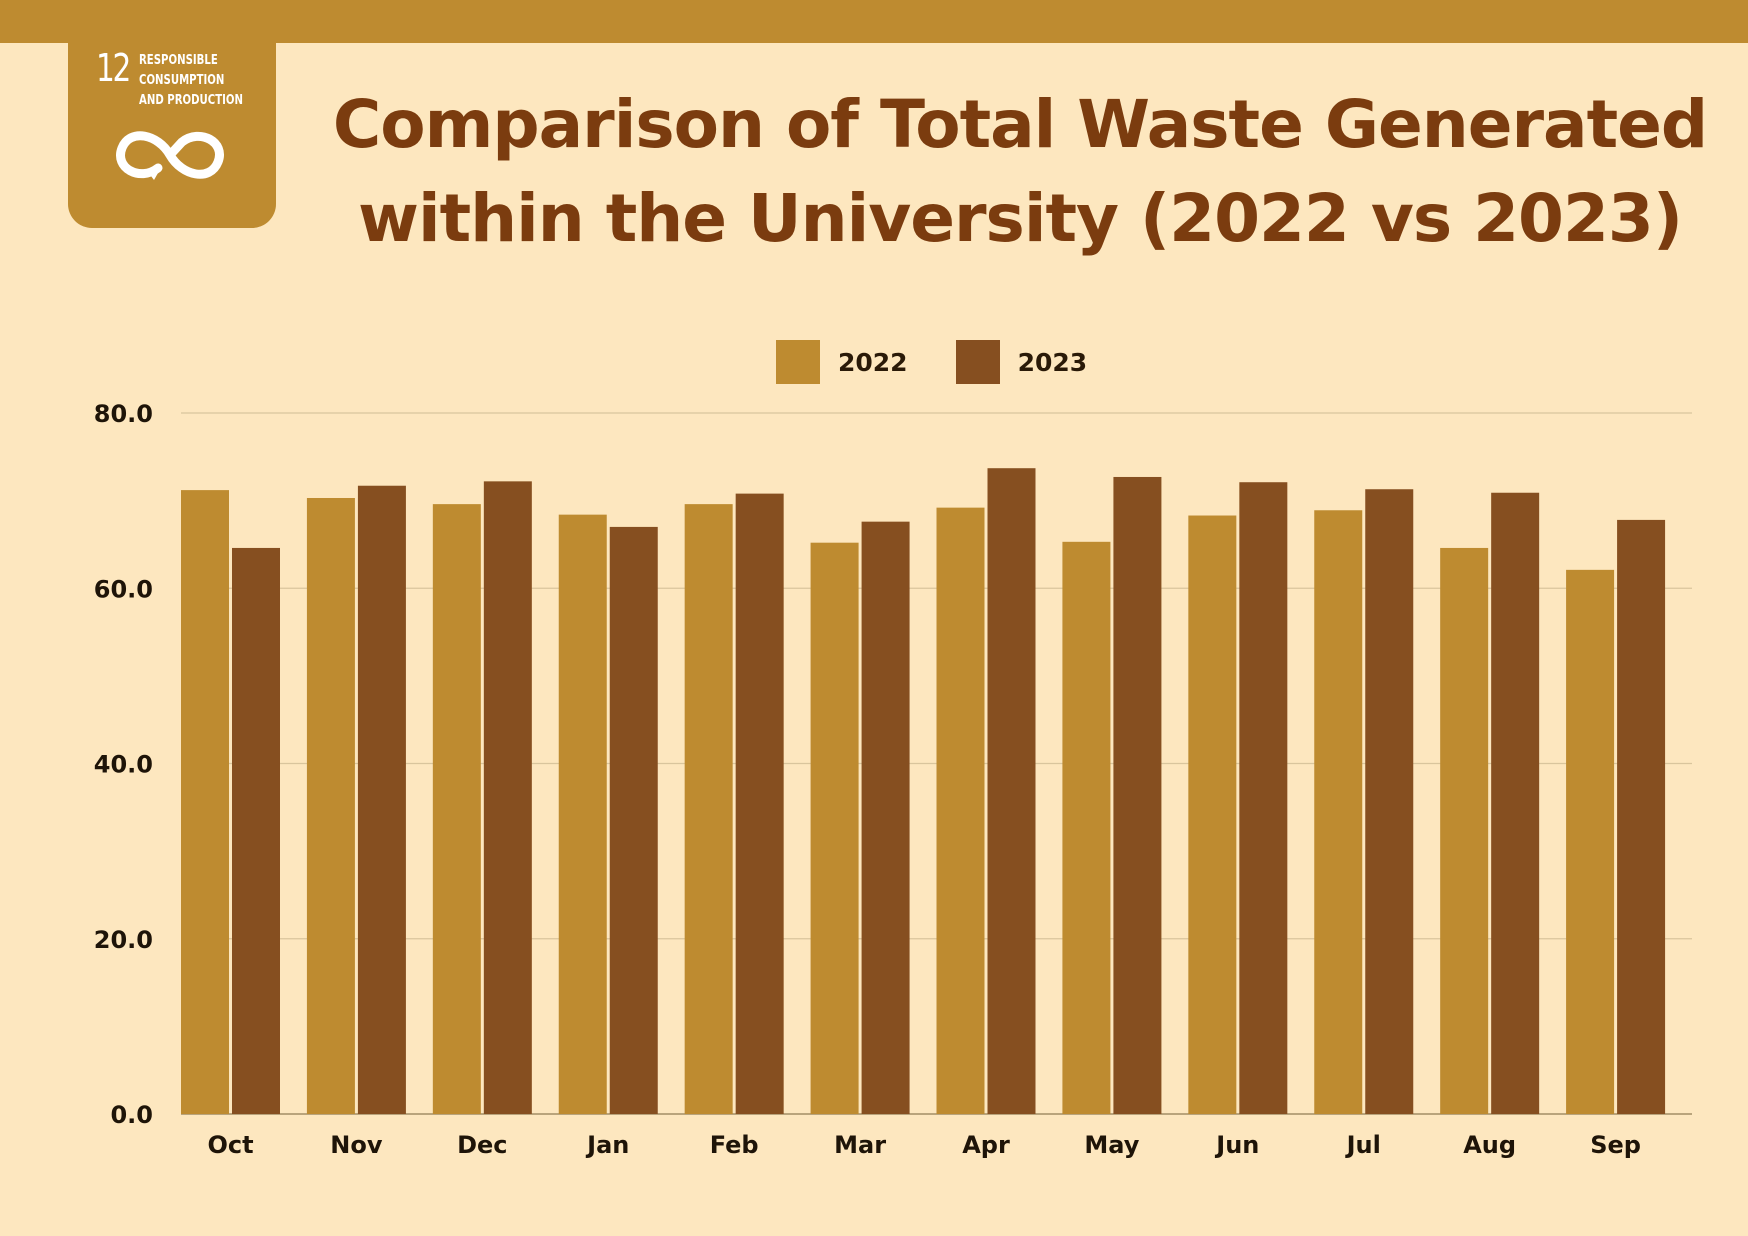 The width and height of the screenshot is (1748, 1236). Describe the element at coordinates (1111, 1145) in the screenshot. I see `x-tick-label: May` at that location.